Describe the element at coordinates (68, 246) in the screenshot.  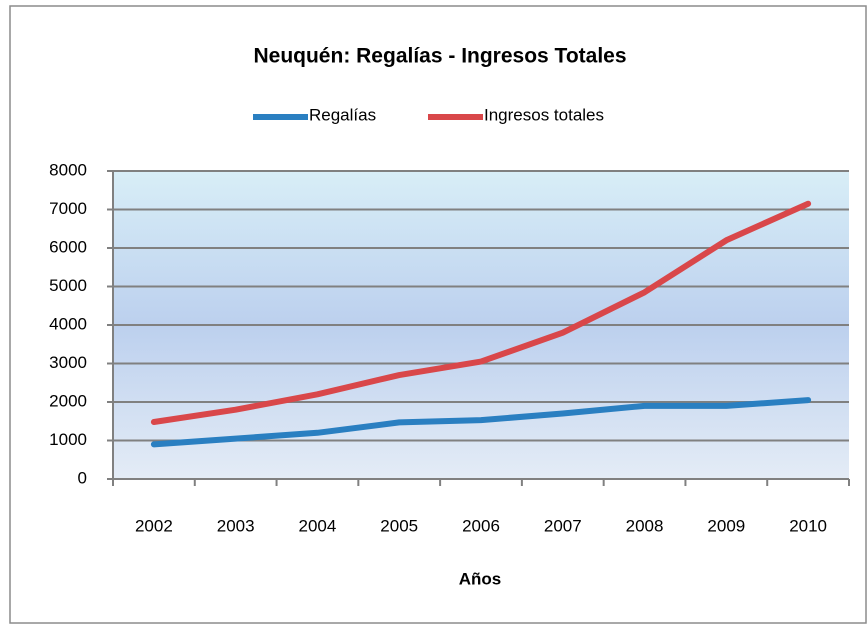
I see `y-tick-label: 6000` at that location.